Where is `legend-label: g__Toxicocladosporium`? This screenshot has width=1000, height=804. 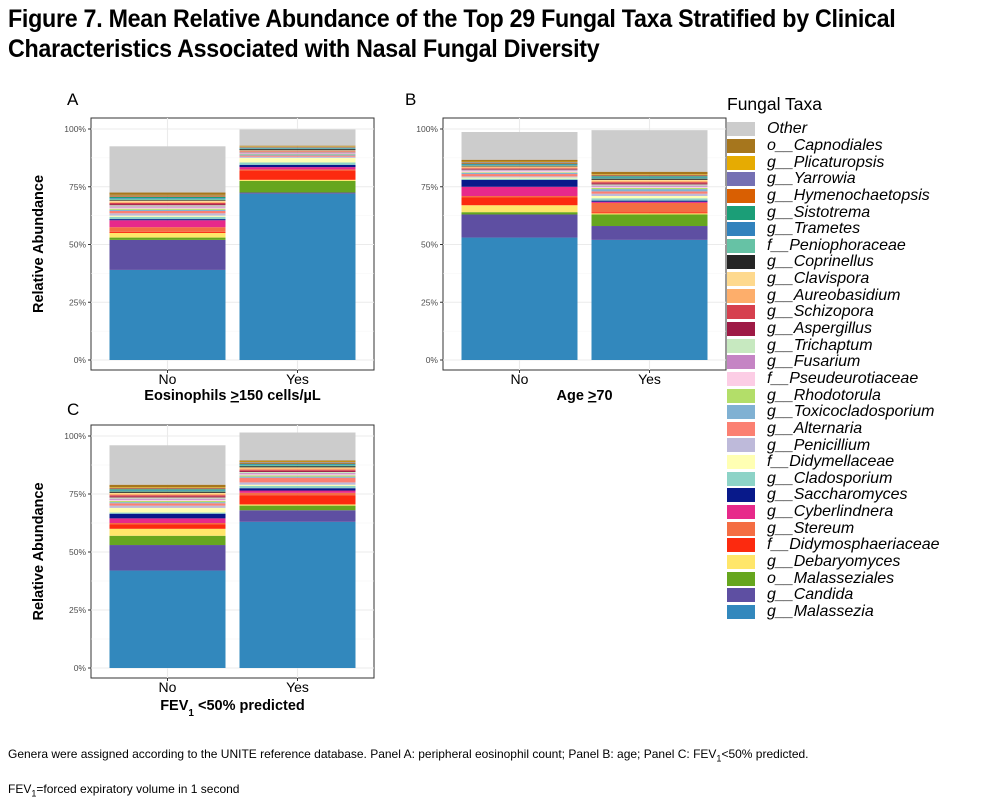 legend-label: g__Toxicocladosporium is located at coordinates (851, 412).